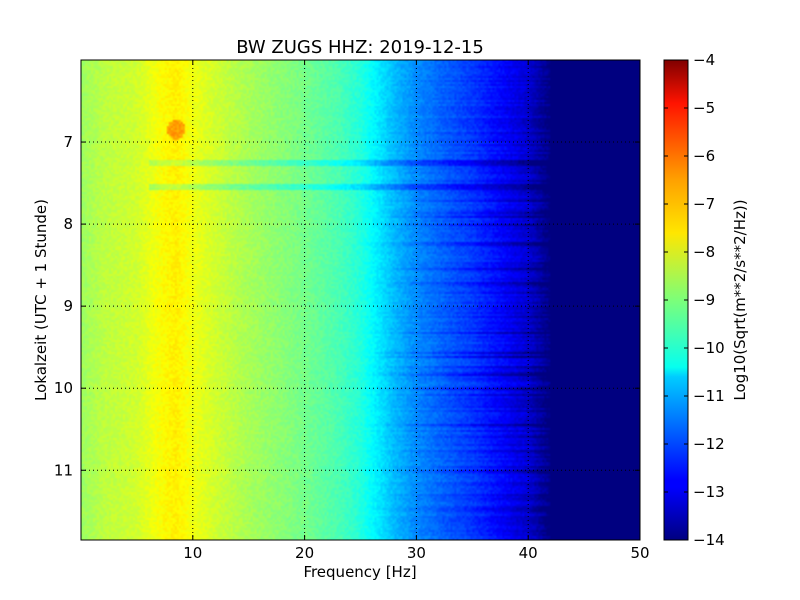  I want to click on x-tick-label: 40, so click(528, 553).